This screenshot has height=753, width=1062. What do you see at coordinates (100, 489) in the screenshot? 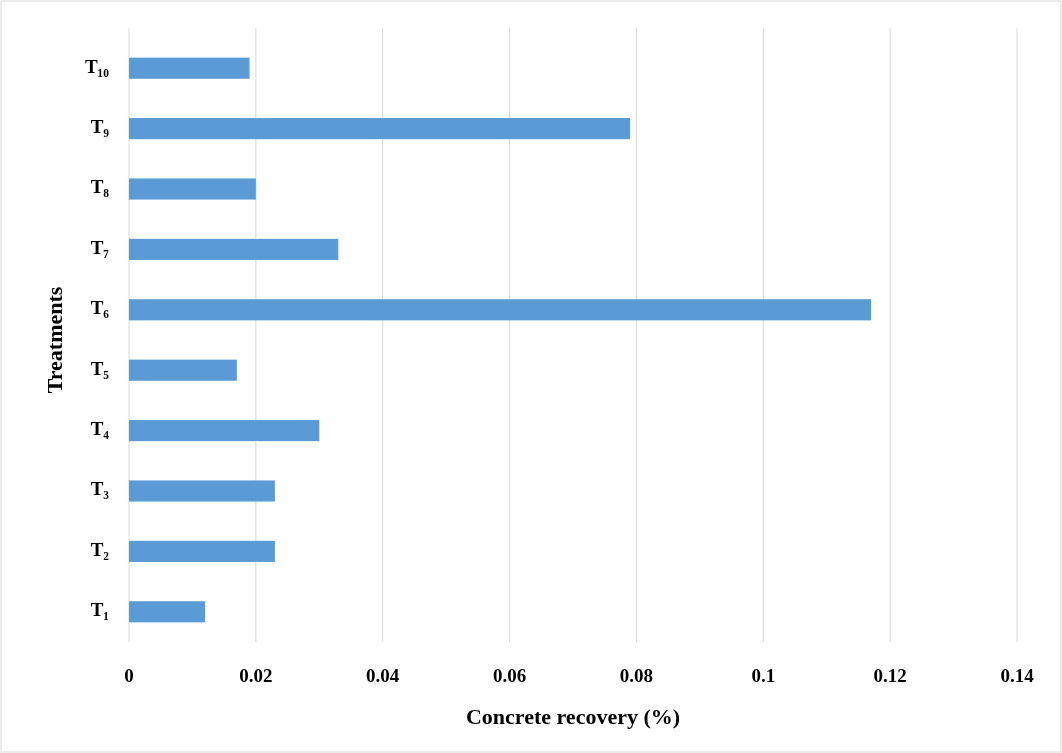
I see `y-tick-label: T₃` at bounding box center [100, 489].